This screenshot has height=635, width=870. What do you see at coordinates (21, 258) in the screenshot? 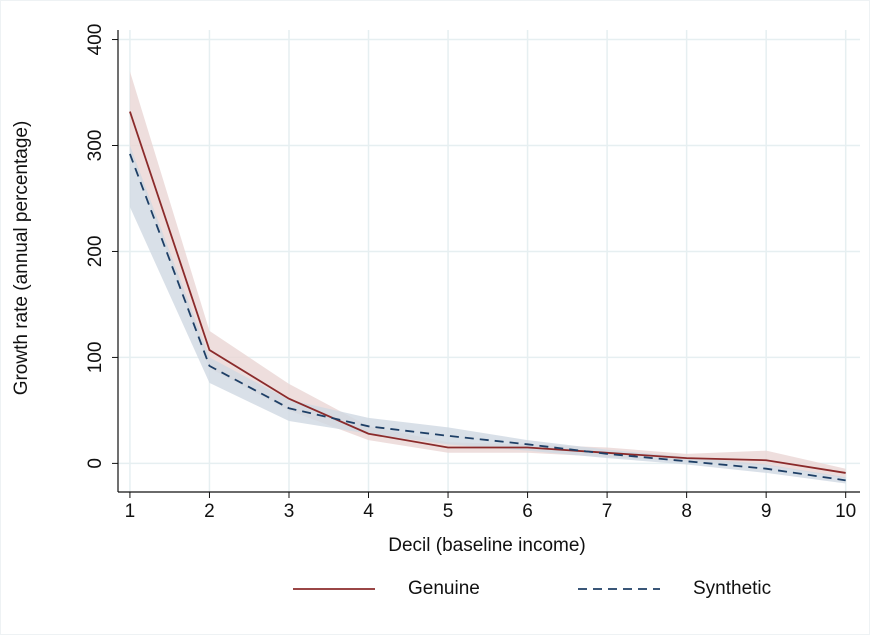
I see `y-axis-label: Growth rate (annual percentage)` at bounding box center [21, 258].